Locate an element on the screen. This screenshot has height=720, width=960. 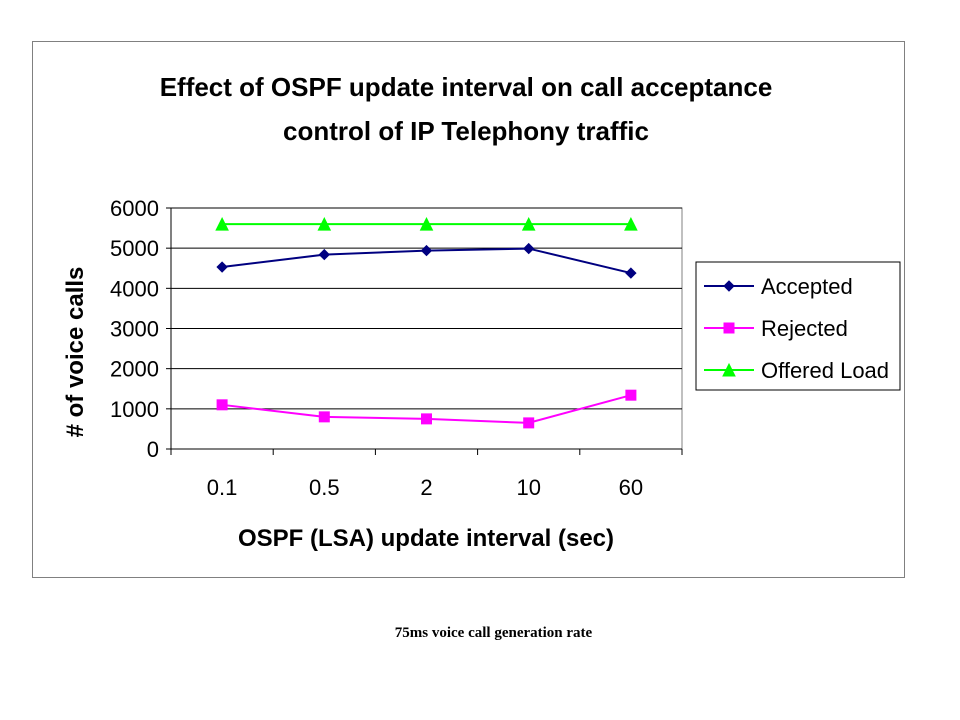
x-axis-title: OSPF (LSA) update interval (sec) is located at coordinates (426, 538).